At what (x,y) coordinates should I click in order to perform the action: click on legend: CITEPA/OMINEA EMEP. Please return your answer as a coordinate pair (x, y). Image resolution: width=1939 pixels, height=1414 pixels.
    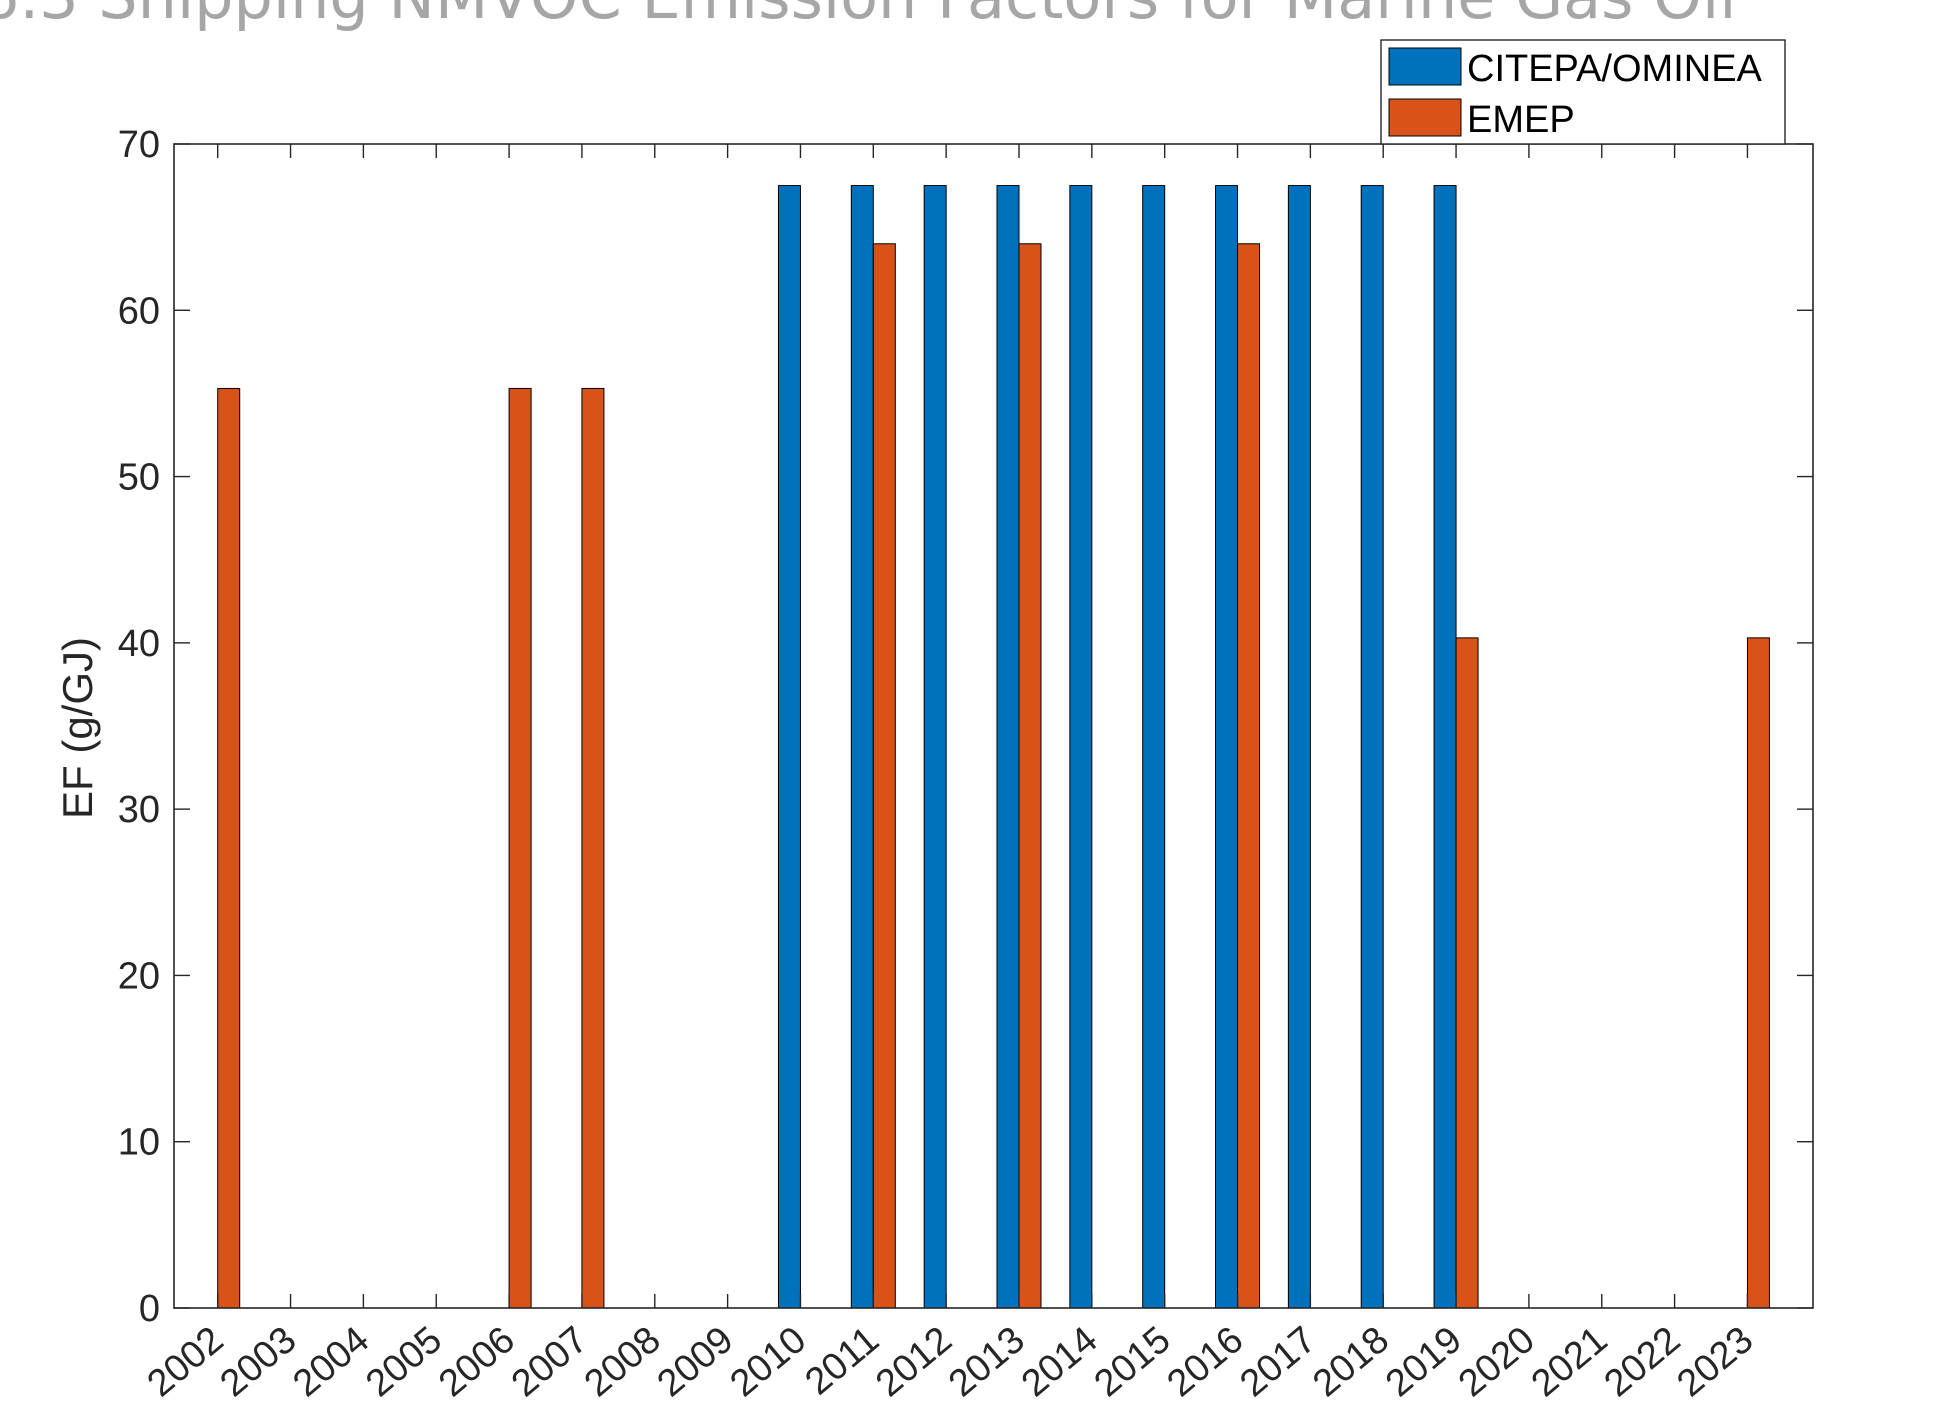
    Looking at the image, I should click on (1583, 92).